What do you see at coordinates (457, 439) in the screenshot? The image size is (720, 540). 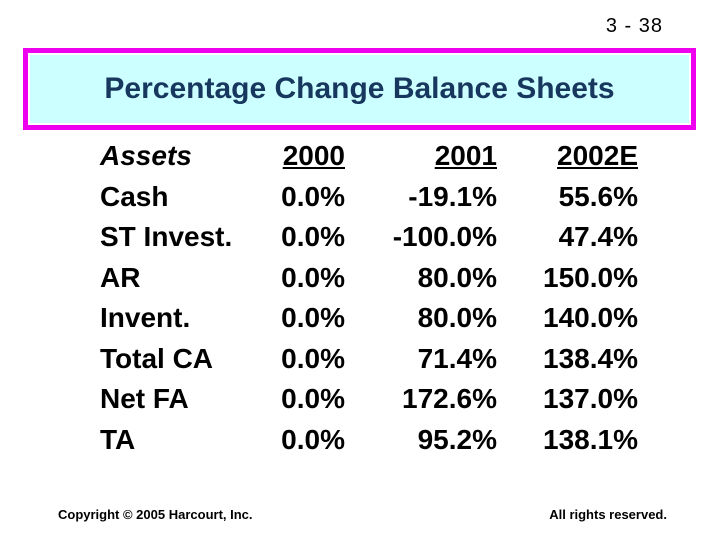 I see `cell-value: 95.2%` at bounding box center [457, 439].